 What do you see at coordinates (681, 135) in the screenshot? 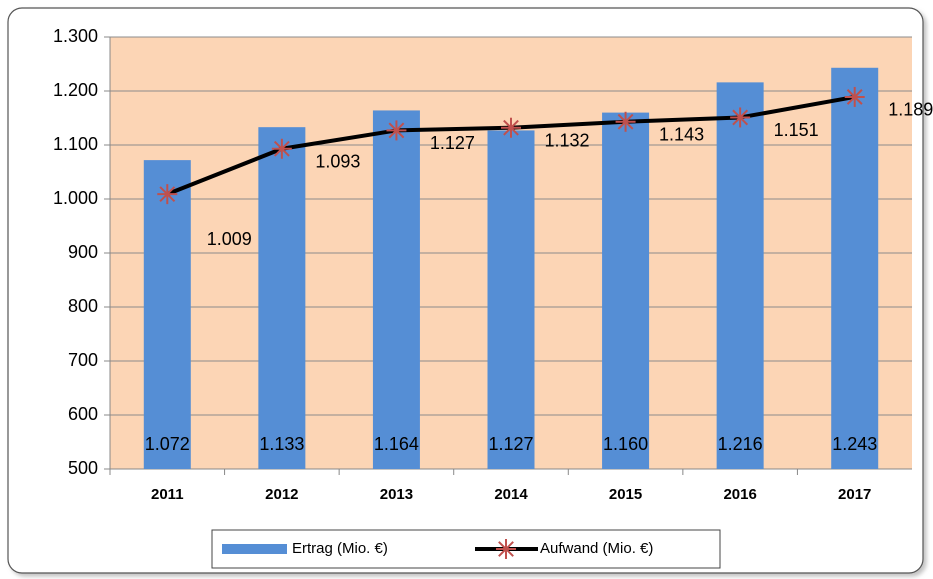
I see `line-value-label: 1.143` at bounding box center [681, 135].